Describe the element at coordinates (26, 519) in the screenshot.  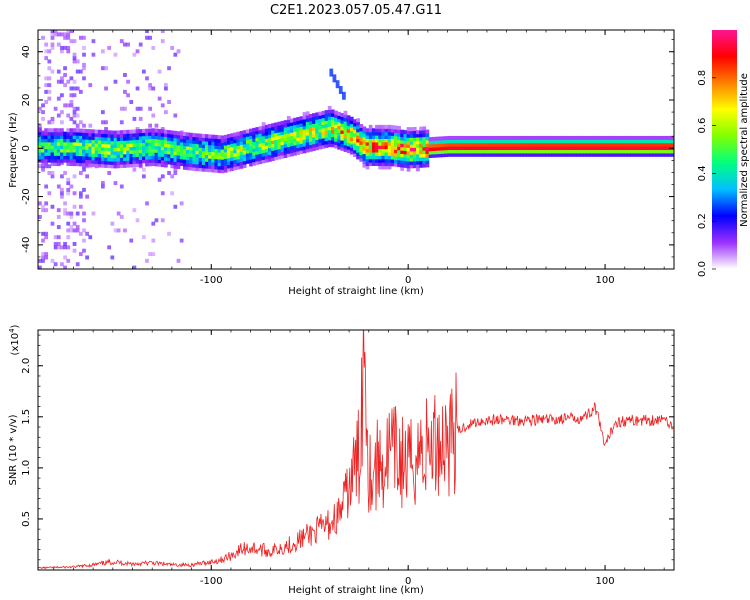
I see `y-tick-label: 0.5` at that location.